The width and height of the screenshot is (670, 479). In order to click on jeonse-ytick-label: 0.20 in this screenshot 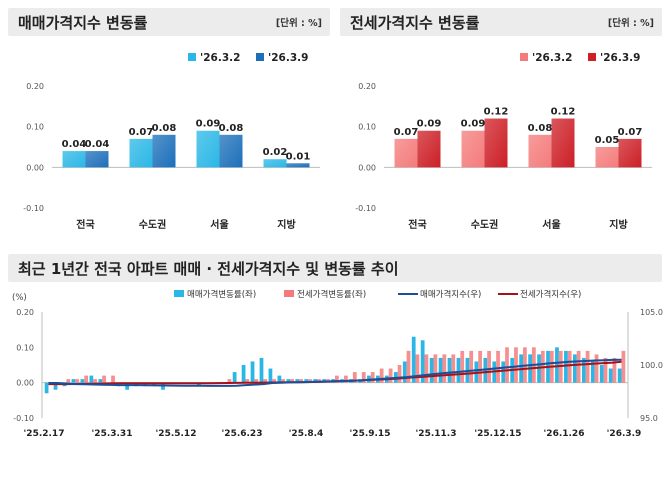, I will do `click(367, 86)`.